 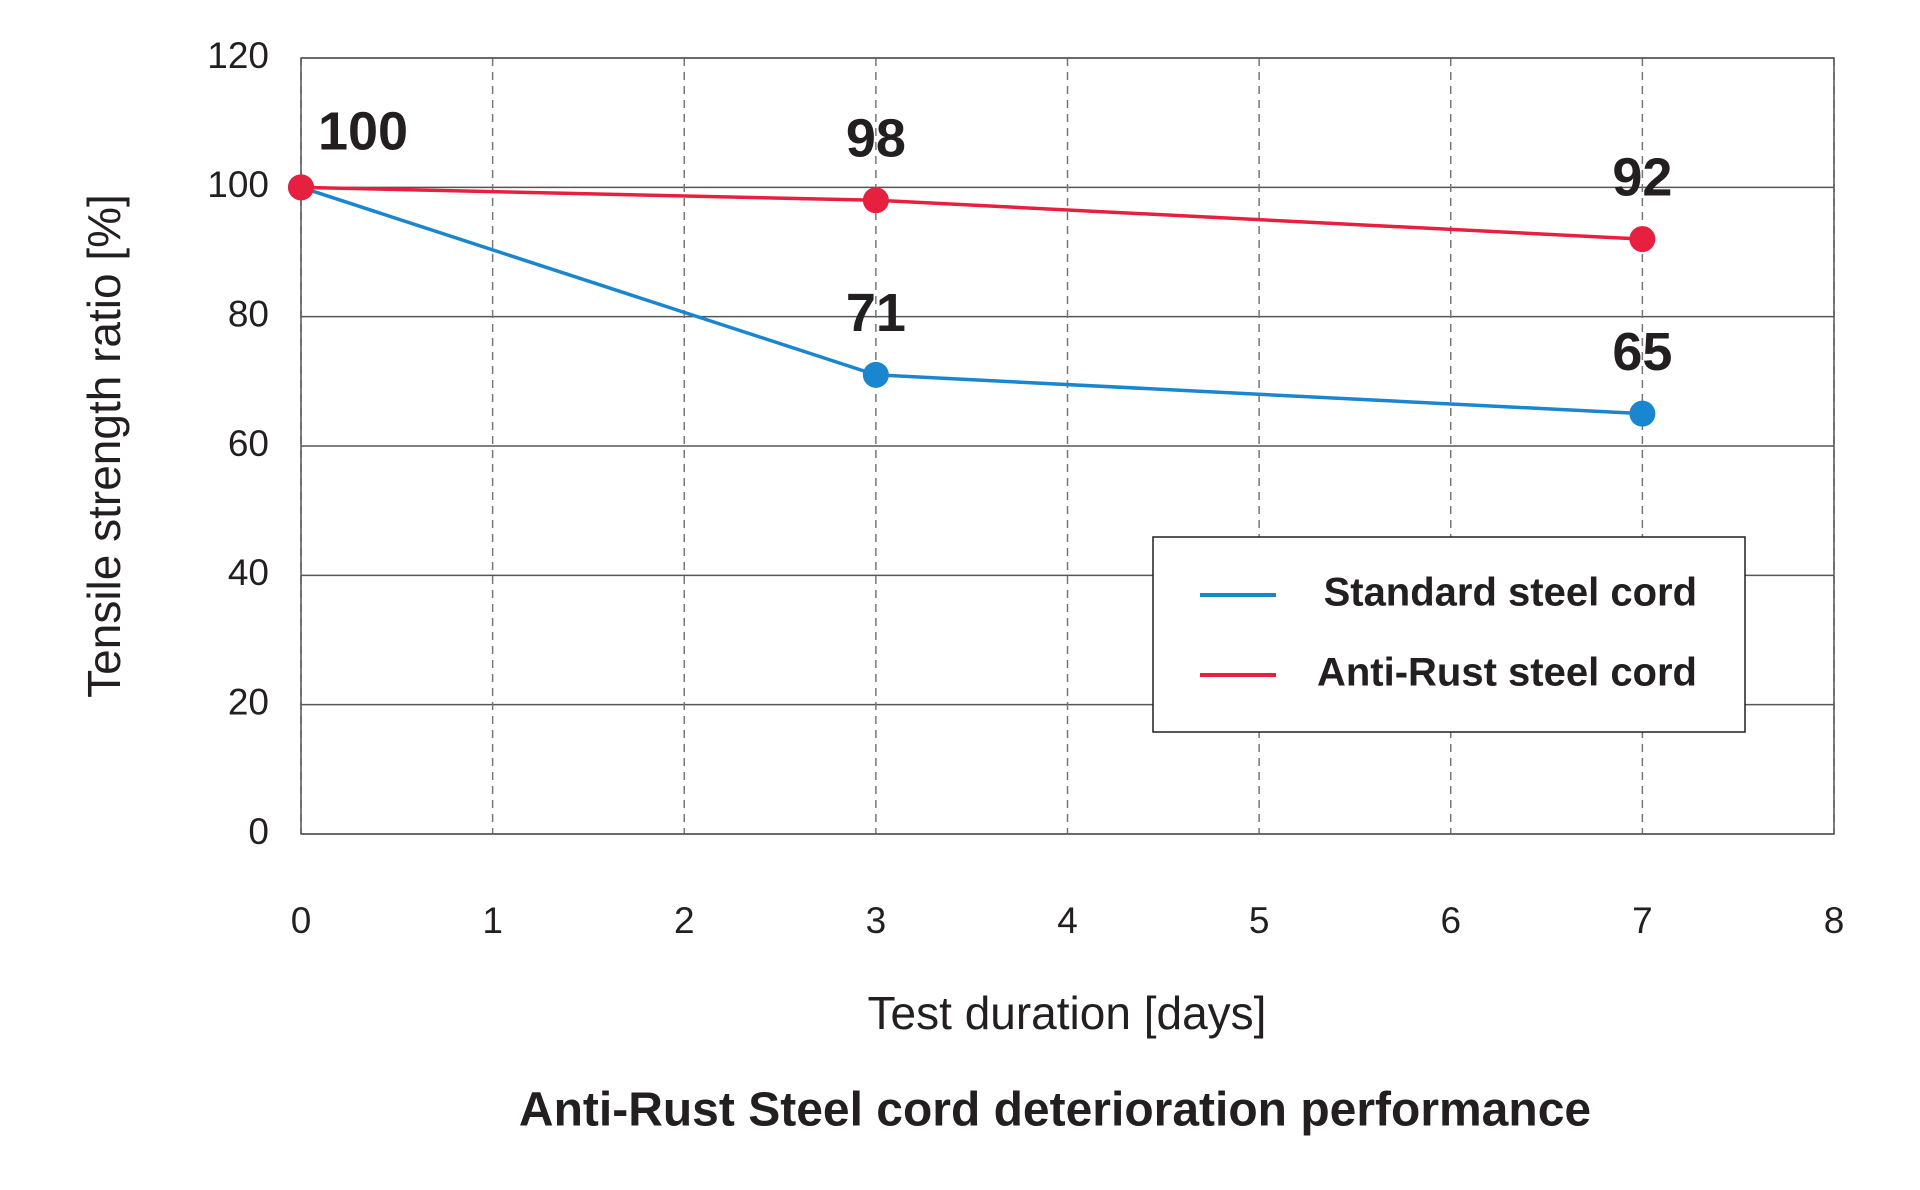 What do you see at coordinates (1642, 177) in the screenshot?
I see `data-label: 92` at bounding box center [1642, 177].